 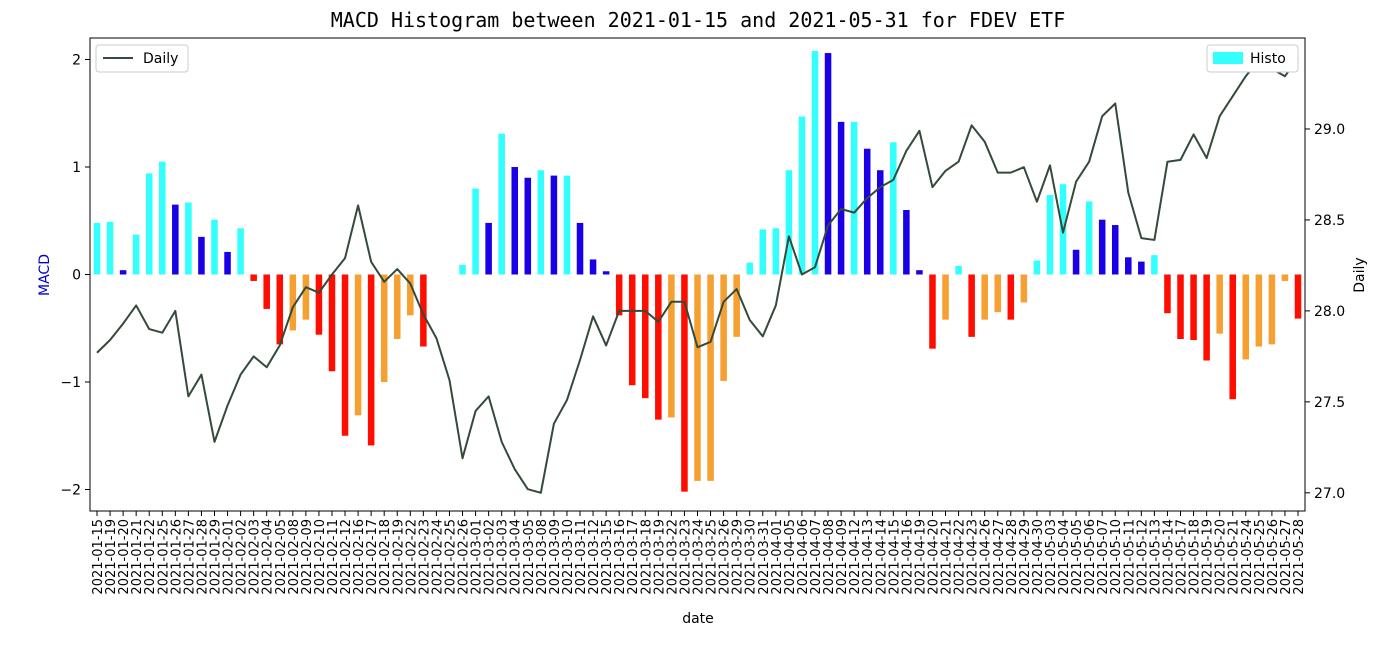 I want to click on x-tick-label: 2021-03-02, so click(x=490, y=557).